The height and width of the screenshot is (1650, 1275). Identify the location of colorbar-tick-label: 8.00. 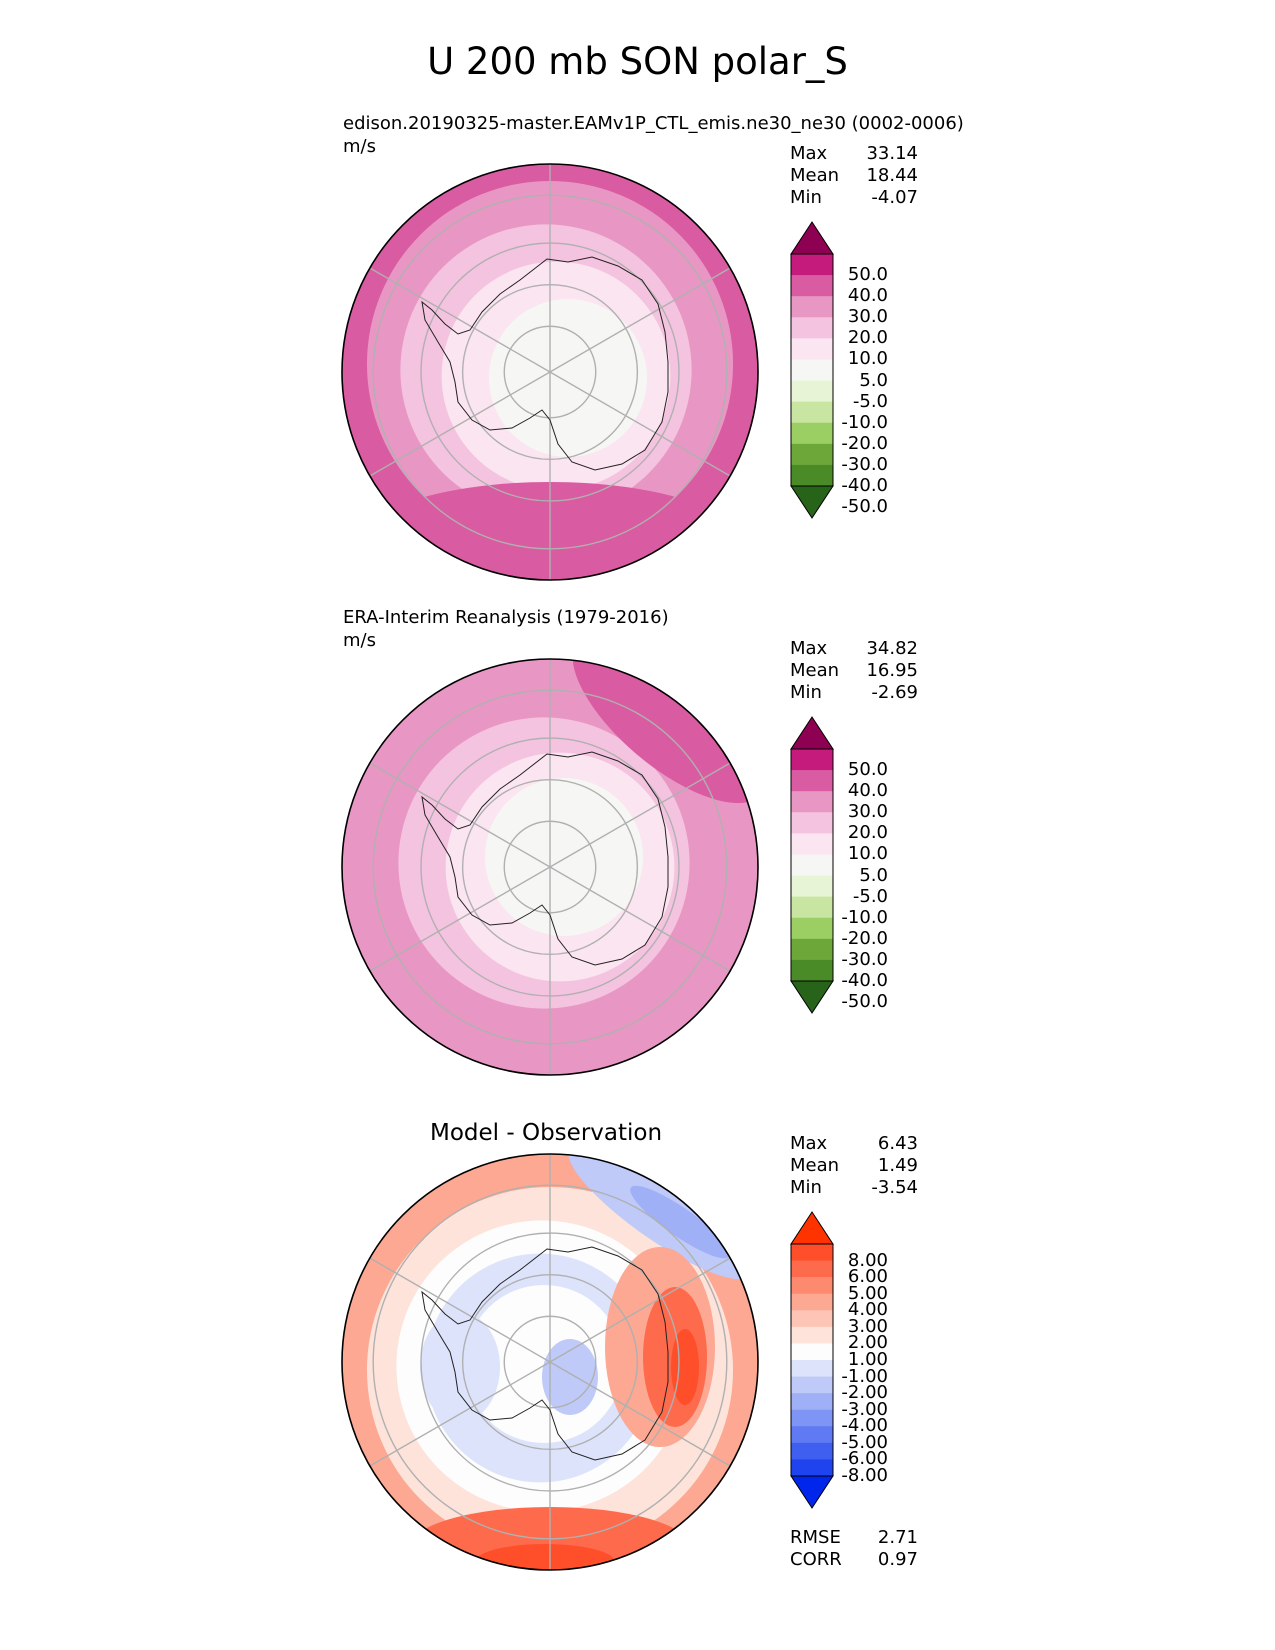
(867, 1260).